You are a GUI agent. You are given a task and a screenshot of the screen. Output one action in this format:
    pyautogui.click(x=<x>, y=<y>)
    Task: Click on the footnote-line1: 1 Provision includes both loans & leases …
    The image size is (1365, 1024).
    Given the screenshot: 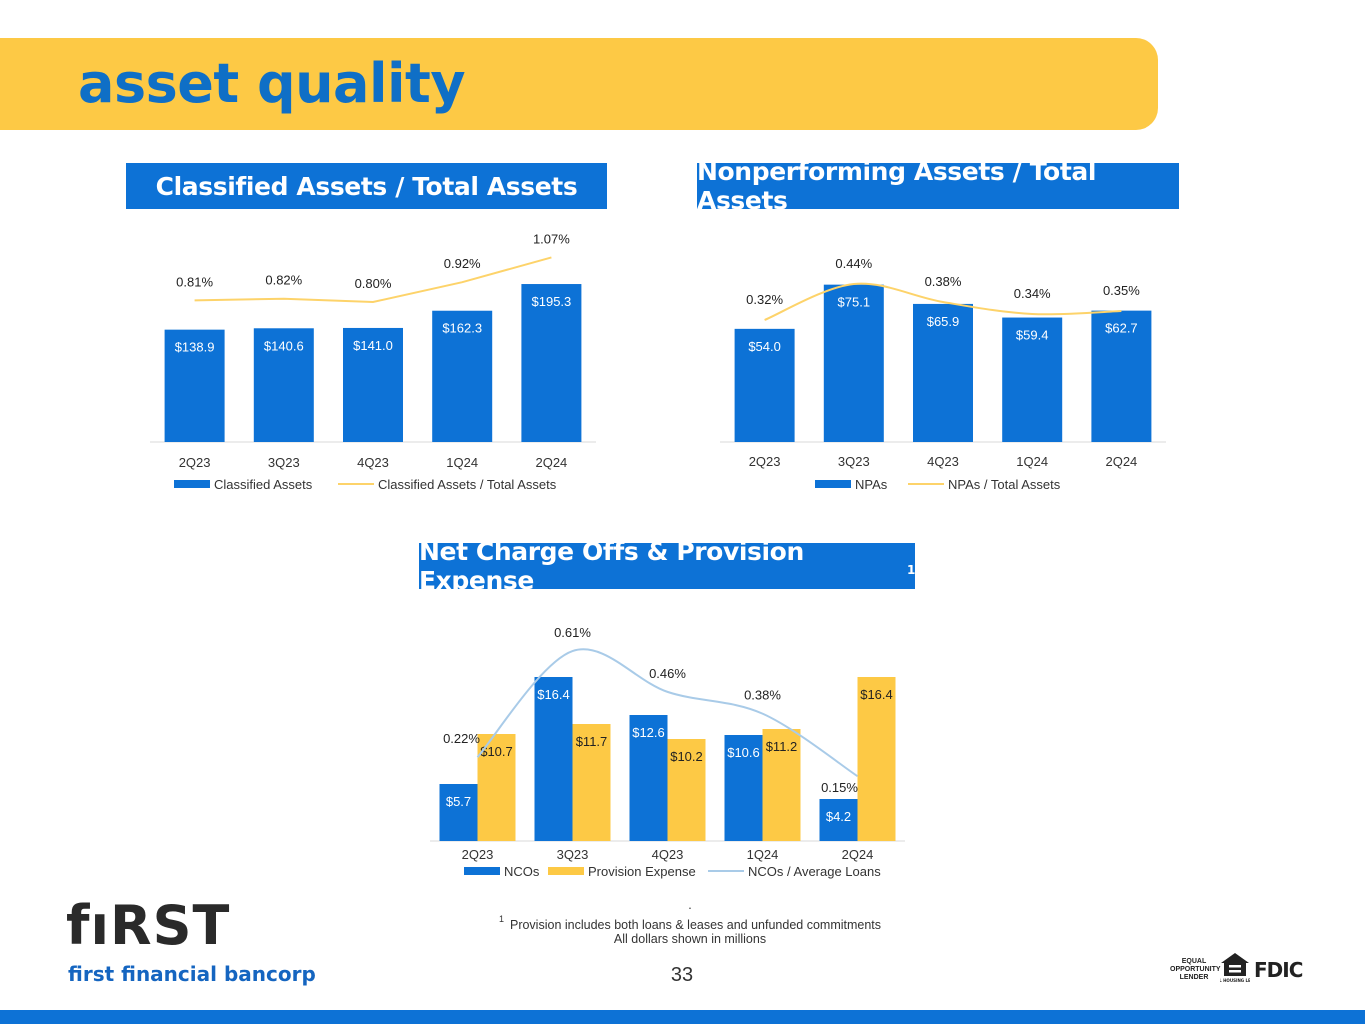 What is the action you would take?
    pyautogui.click(x=690, y=923)
    